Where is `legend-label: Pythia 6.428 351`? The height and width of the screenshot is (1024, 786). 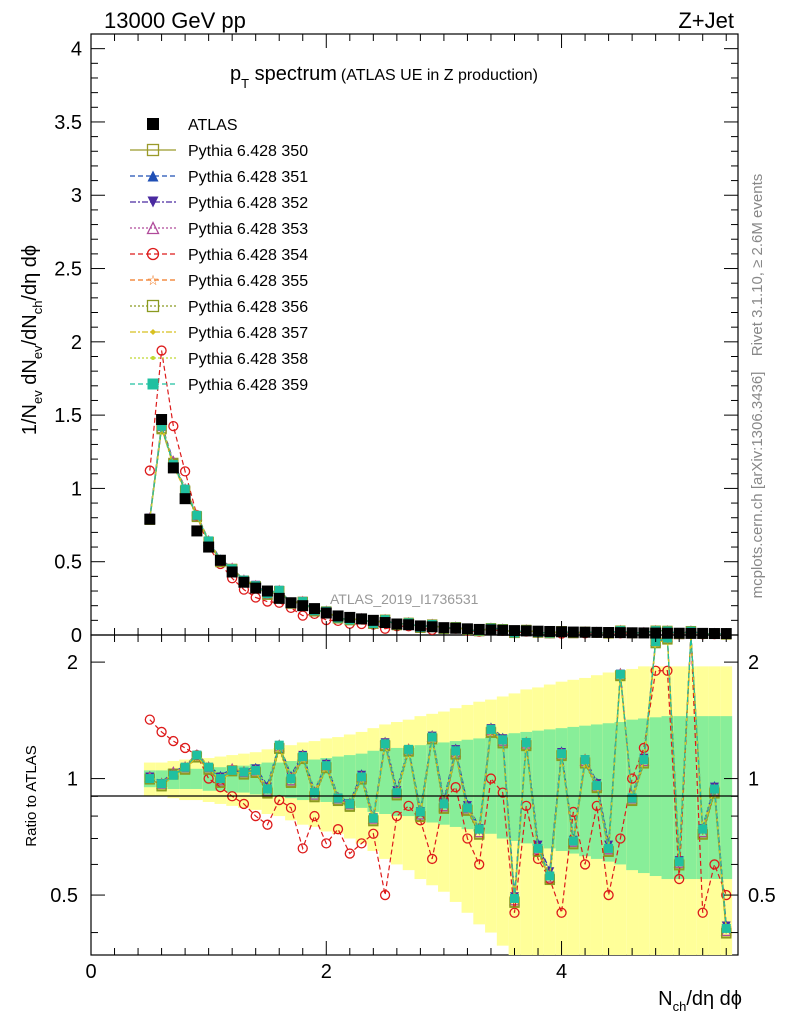
legend-label: Pythia 6.428 351 is located at coordinates (248, 177).